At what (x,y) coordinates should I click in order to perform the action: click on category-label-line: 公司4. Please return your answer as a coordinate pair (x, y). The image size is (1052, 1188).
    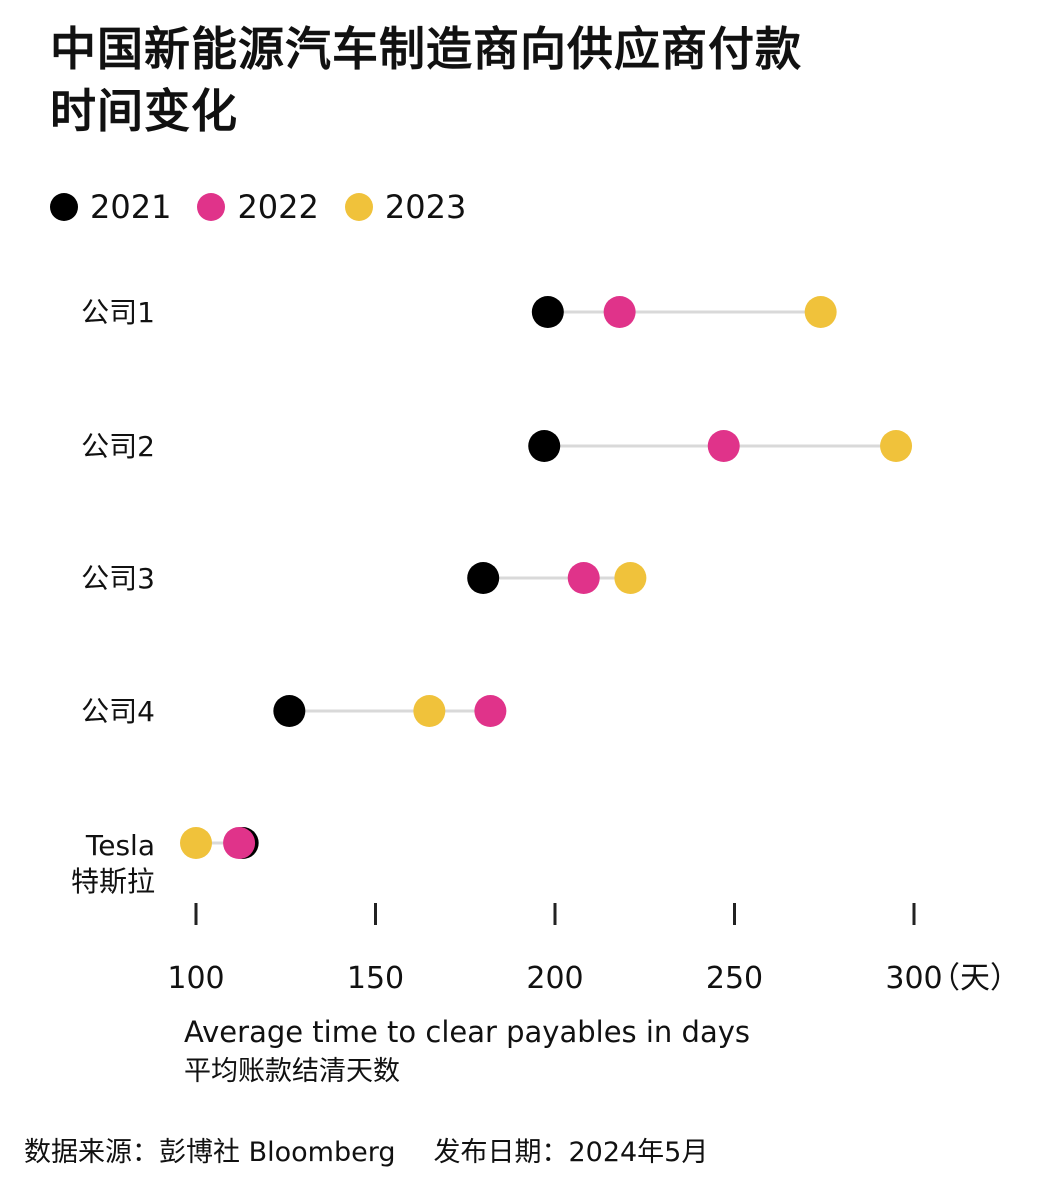
    Looking at the image, I should click on (118, 711).